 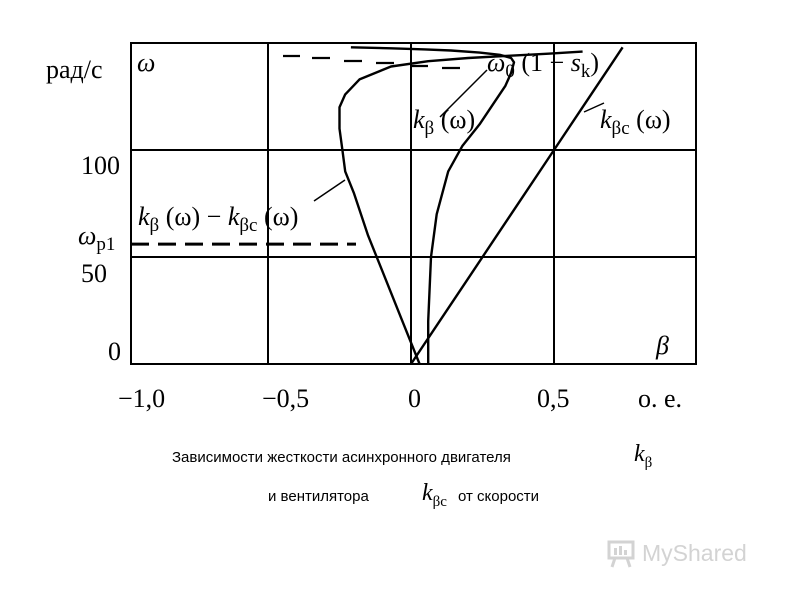 What do you see at coordinates (146, 62) in the screenshot?
I see `y-axis-symbol: ω` at bounding box center [146, 62].